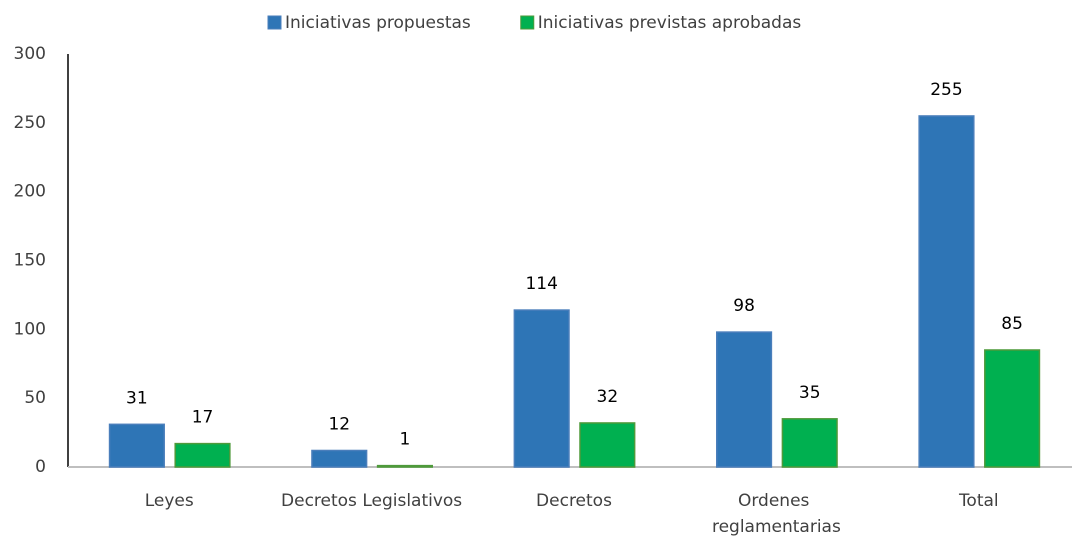 This screenshot has height=538, width=1086. Describe the element at coordinates (30, 123) in the screenshot. I see `y-tick-label: 250` at that location.